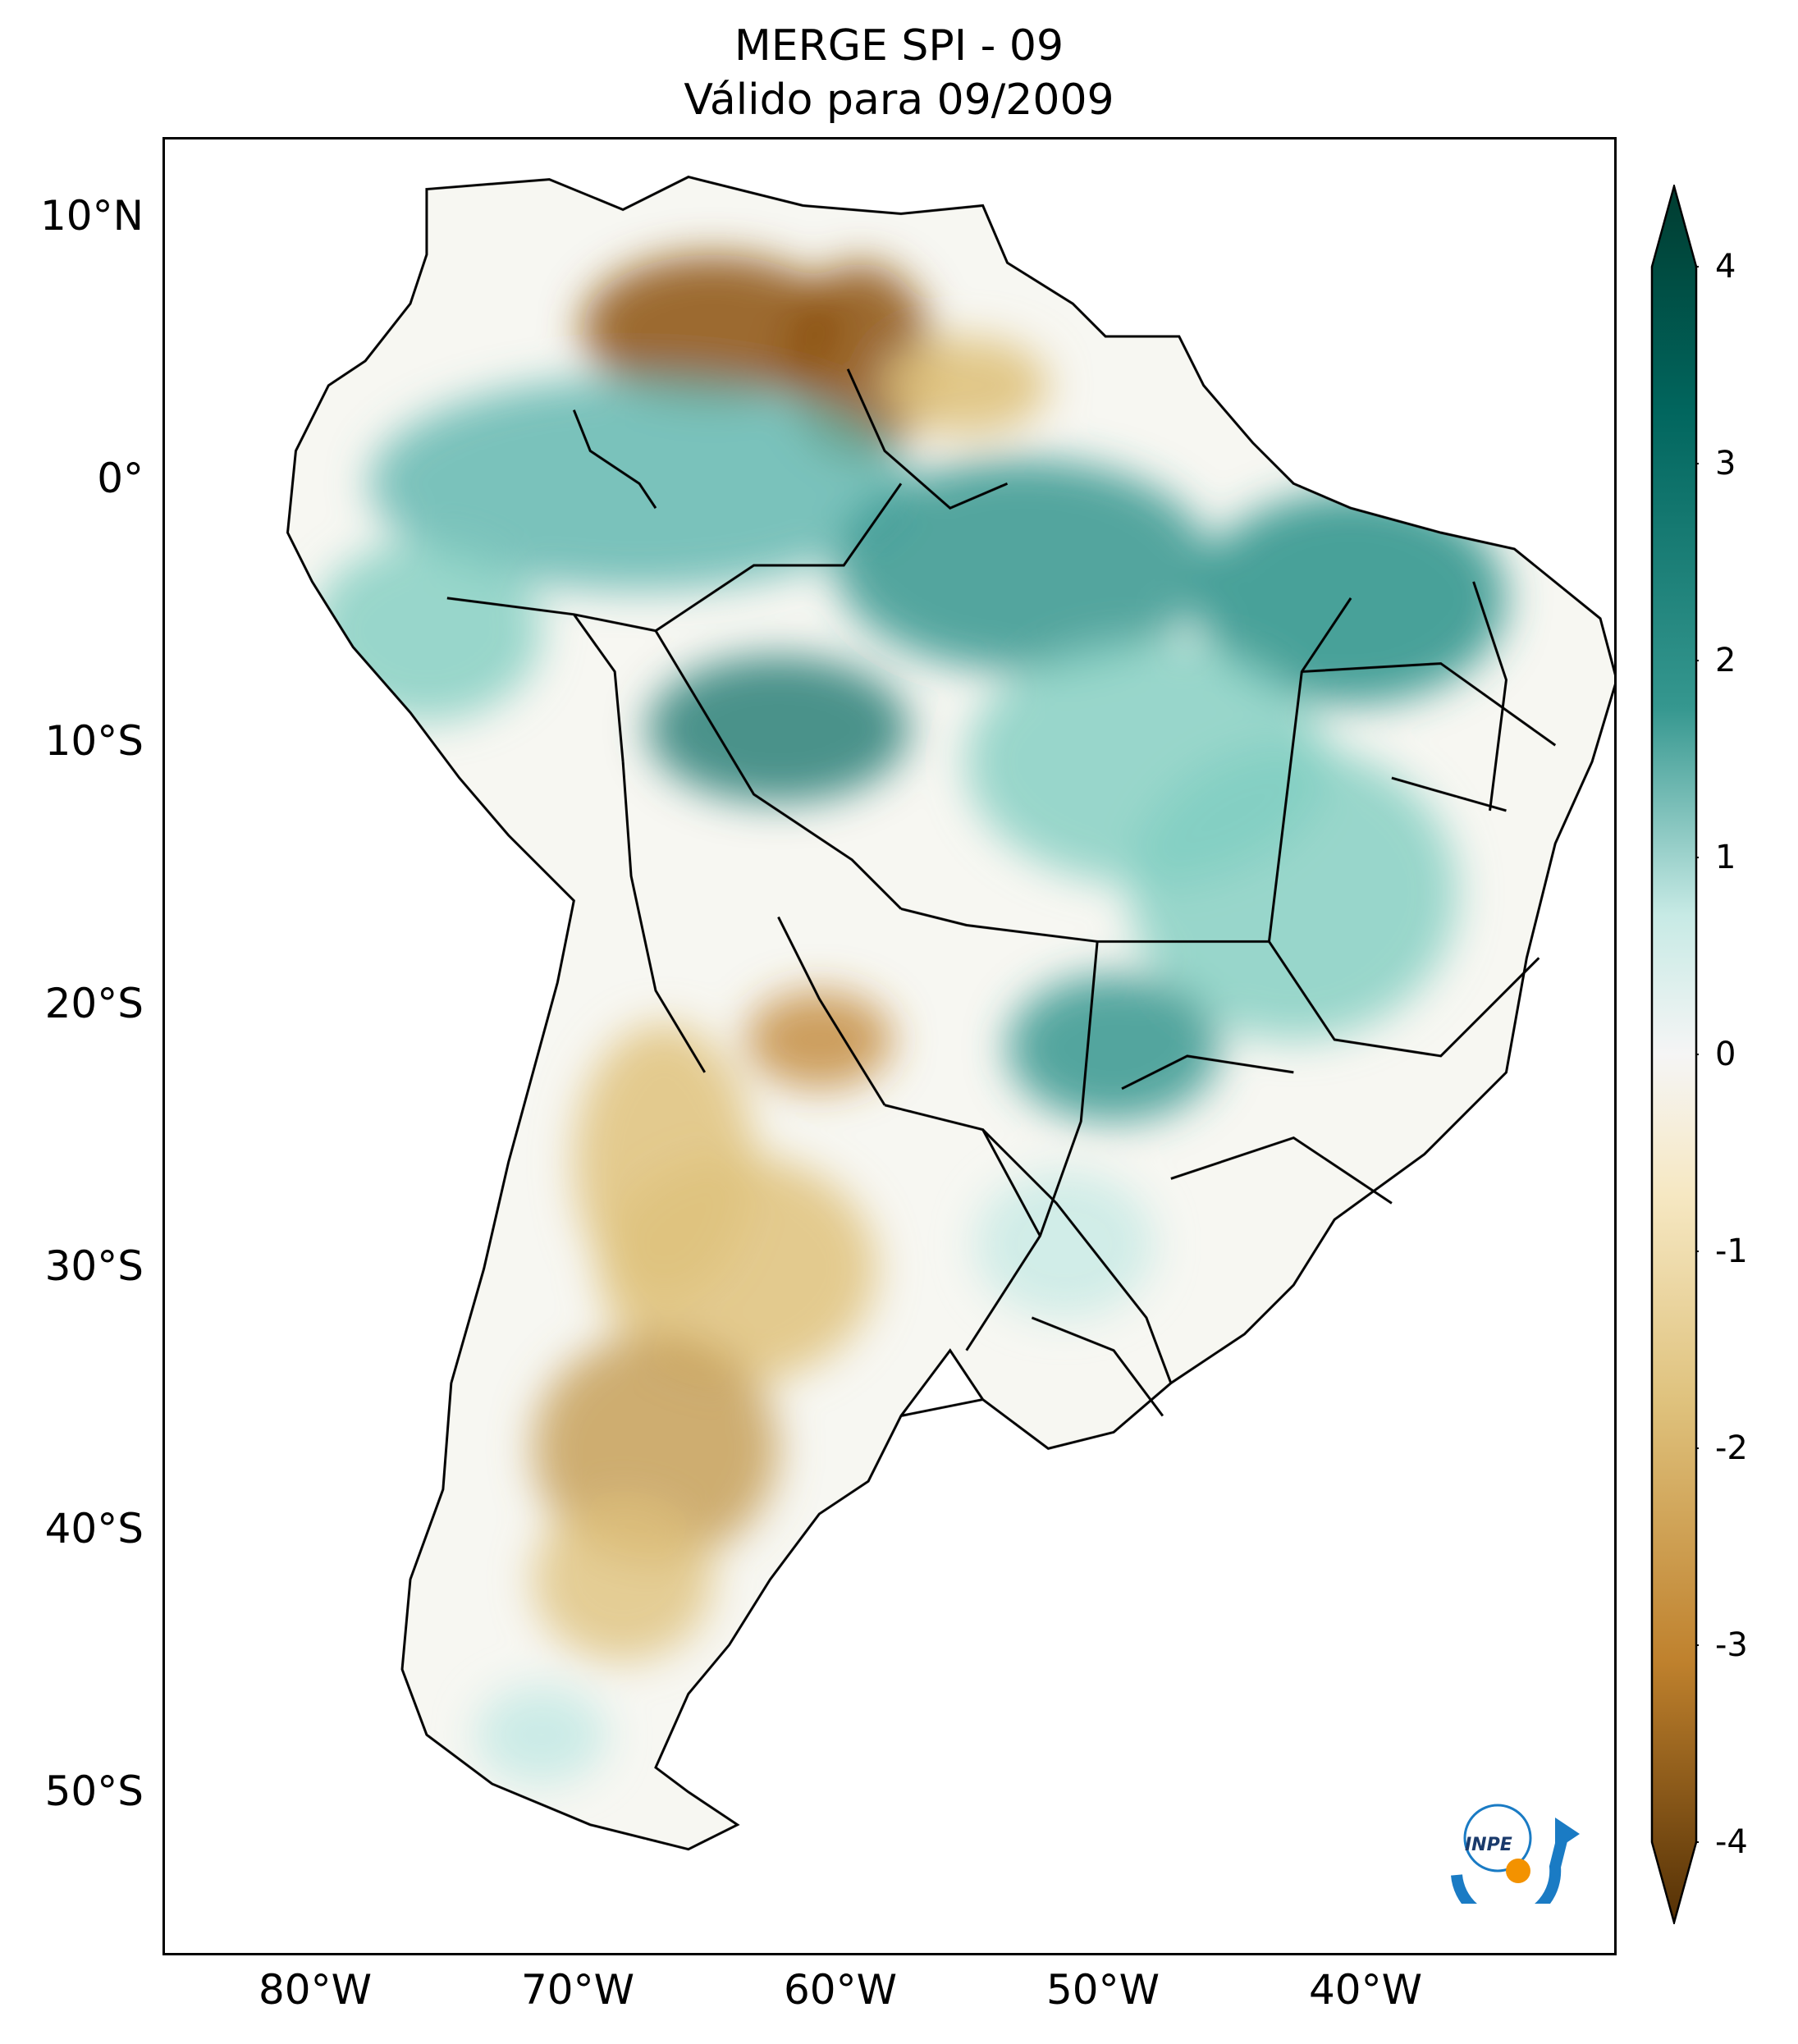 The width and height of the screenshot is (1798, 2044). Describe the element at coordinates (1515, 1854) in the screenshot. I see `inpe-logo: INPE` at that location.